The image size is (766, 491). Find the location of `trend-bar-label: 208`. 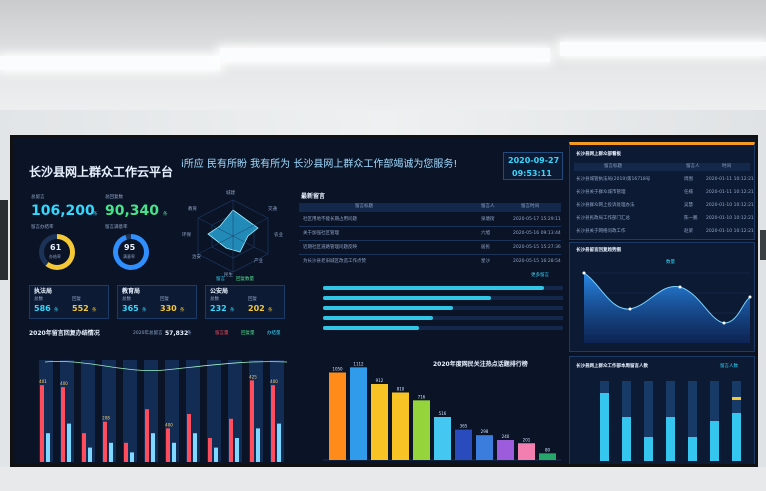

trend-bar-label: 208 is located at coordinates (106, 418).